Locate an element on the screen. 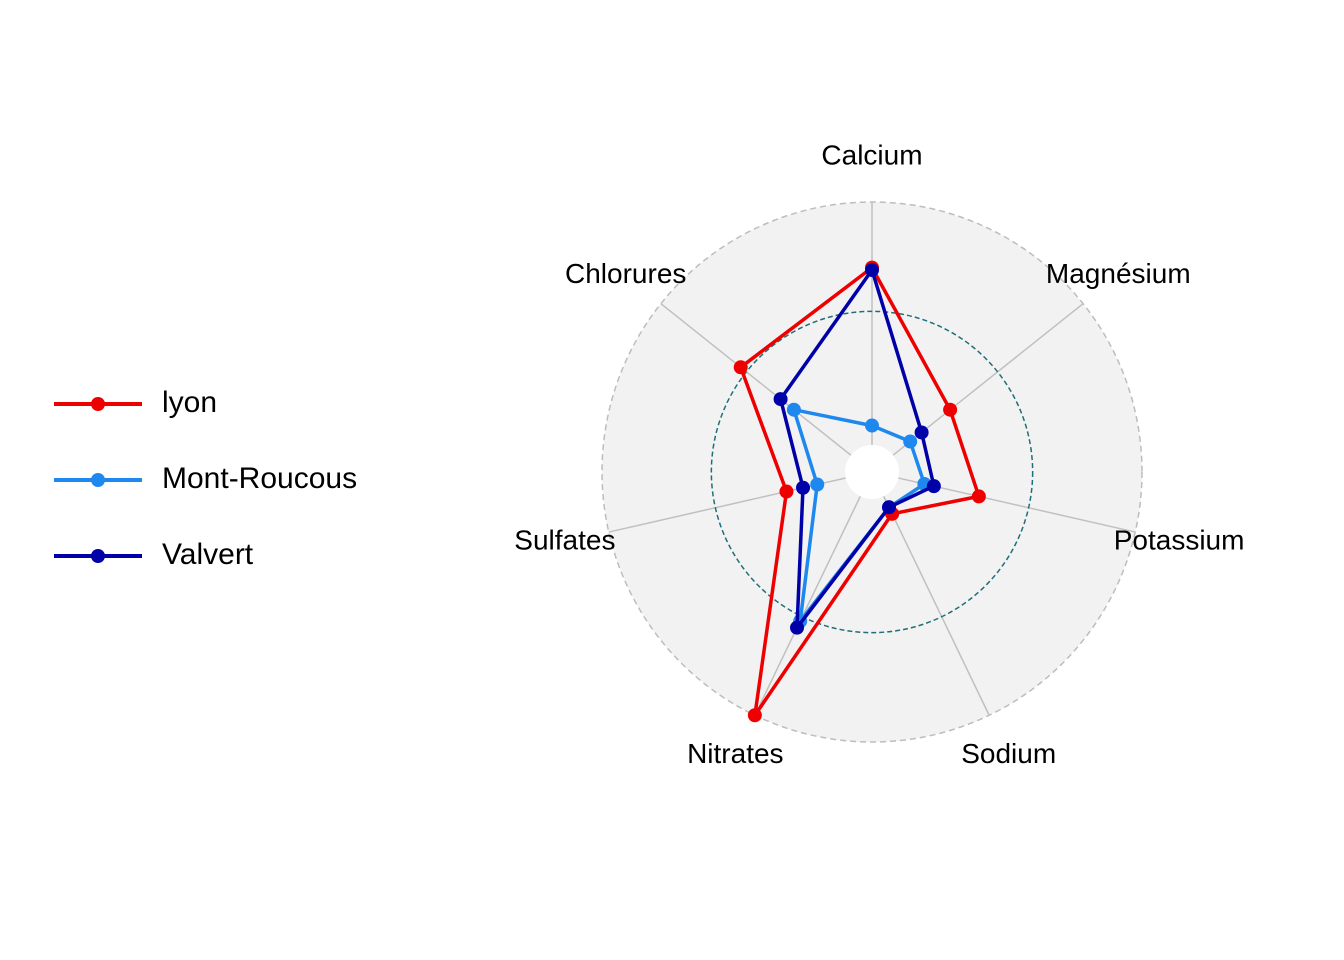  data-point-valvert-chlorures is located at coordinates (780, 399).